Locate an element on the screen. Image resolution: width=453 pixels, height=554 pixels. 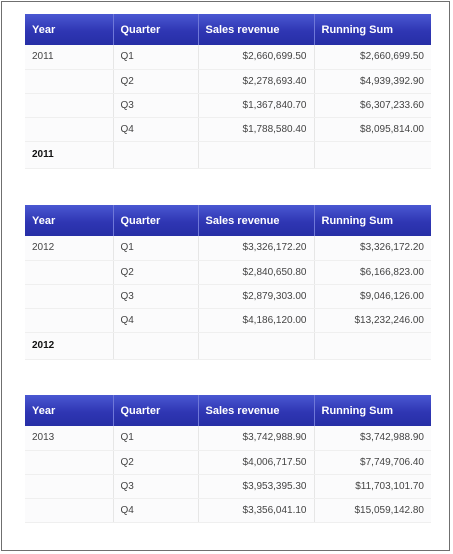
sales-revenue-cell: $2,879,303.00 is located at coordinates (256, 296).